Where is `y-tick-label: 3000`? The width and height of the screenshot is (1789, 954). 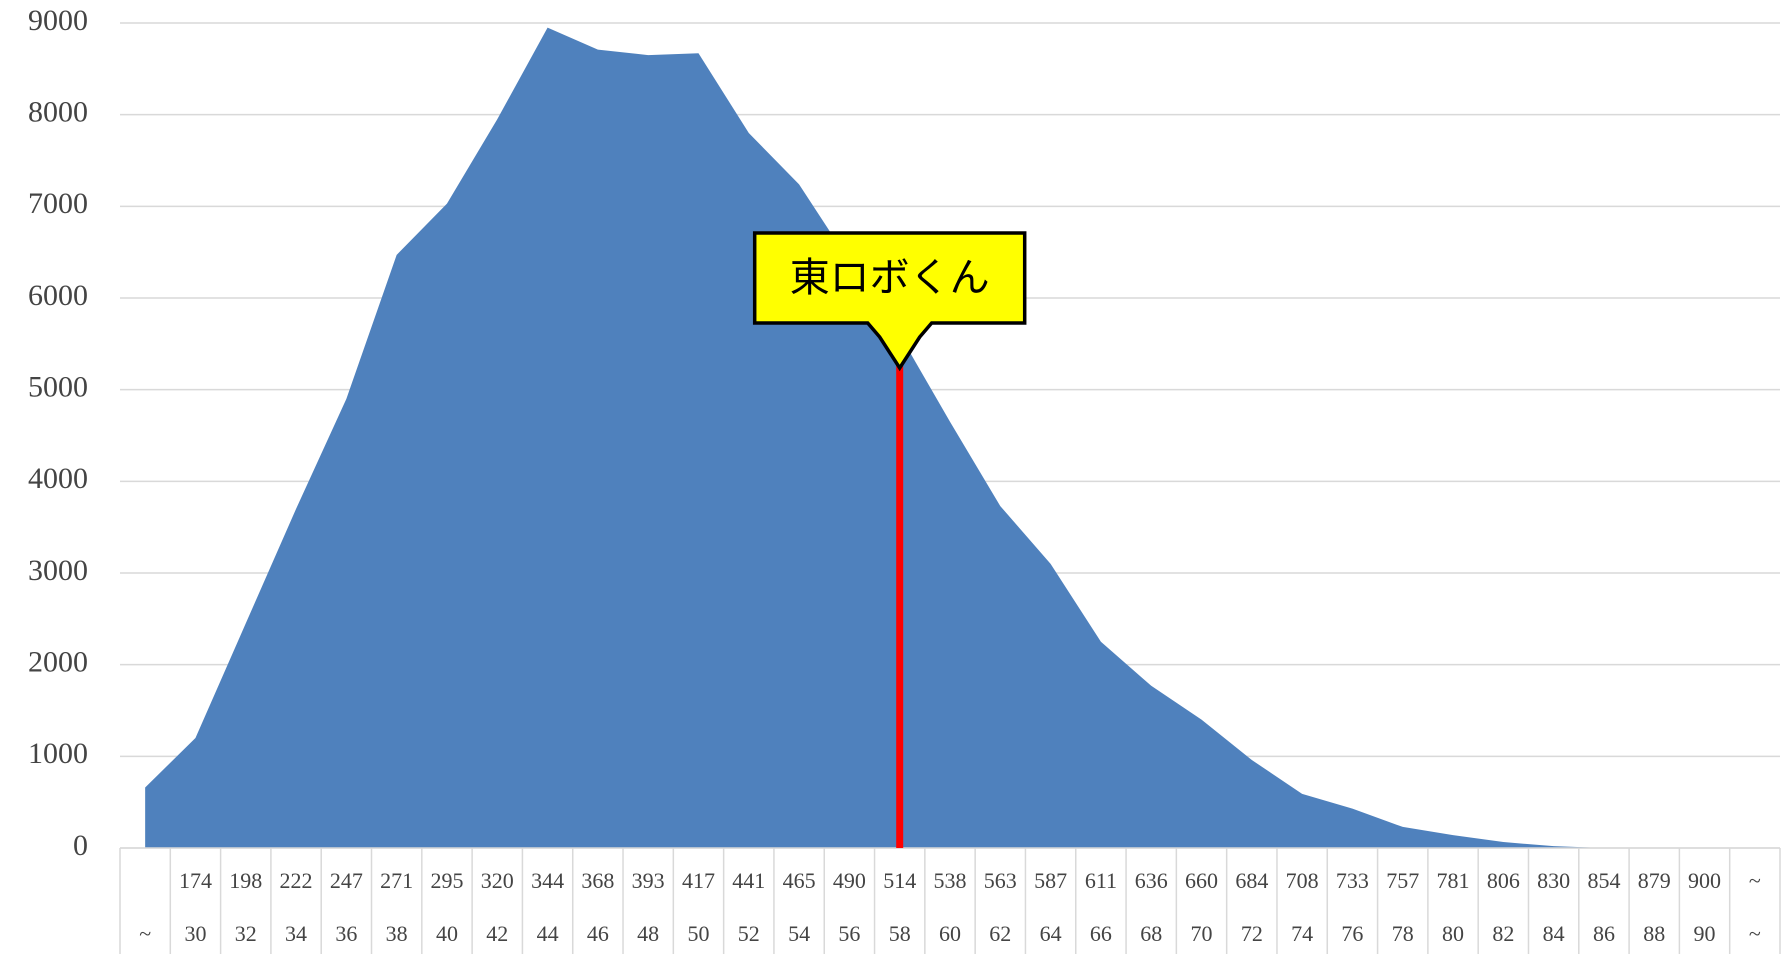 y-tick-label: 3000 is located at coordinates (58, 570).